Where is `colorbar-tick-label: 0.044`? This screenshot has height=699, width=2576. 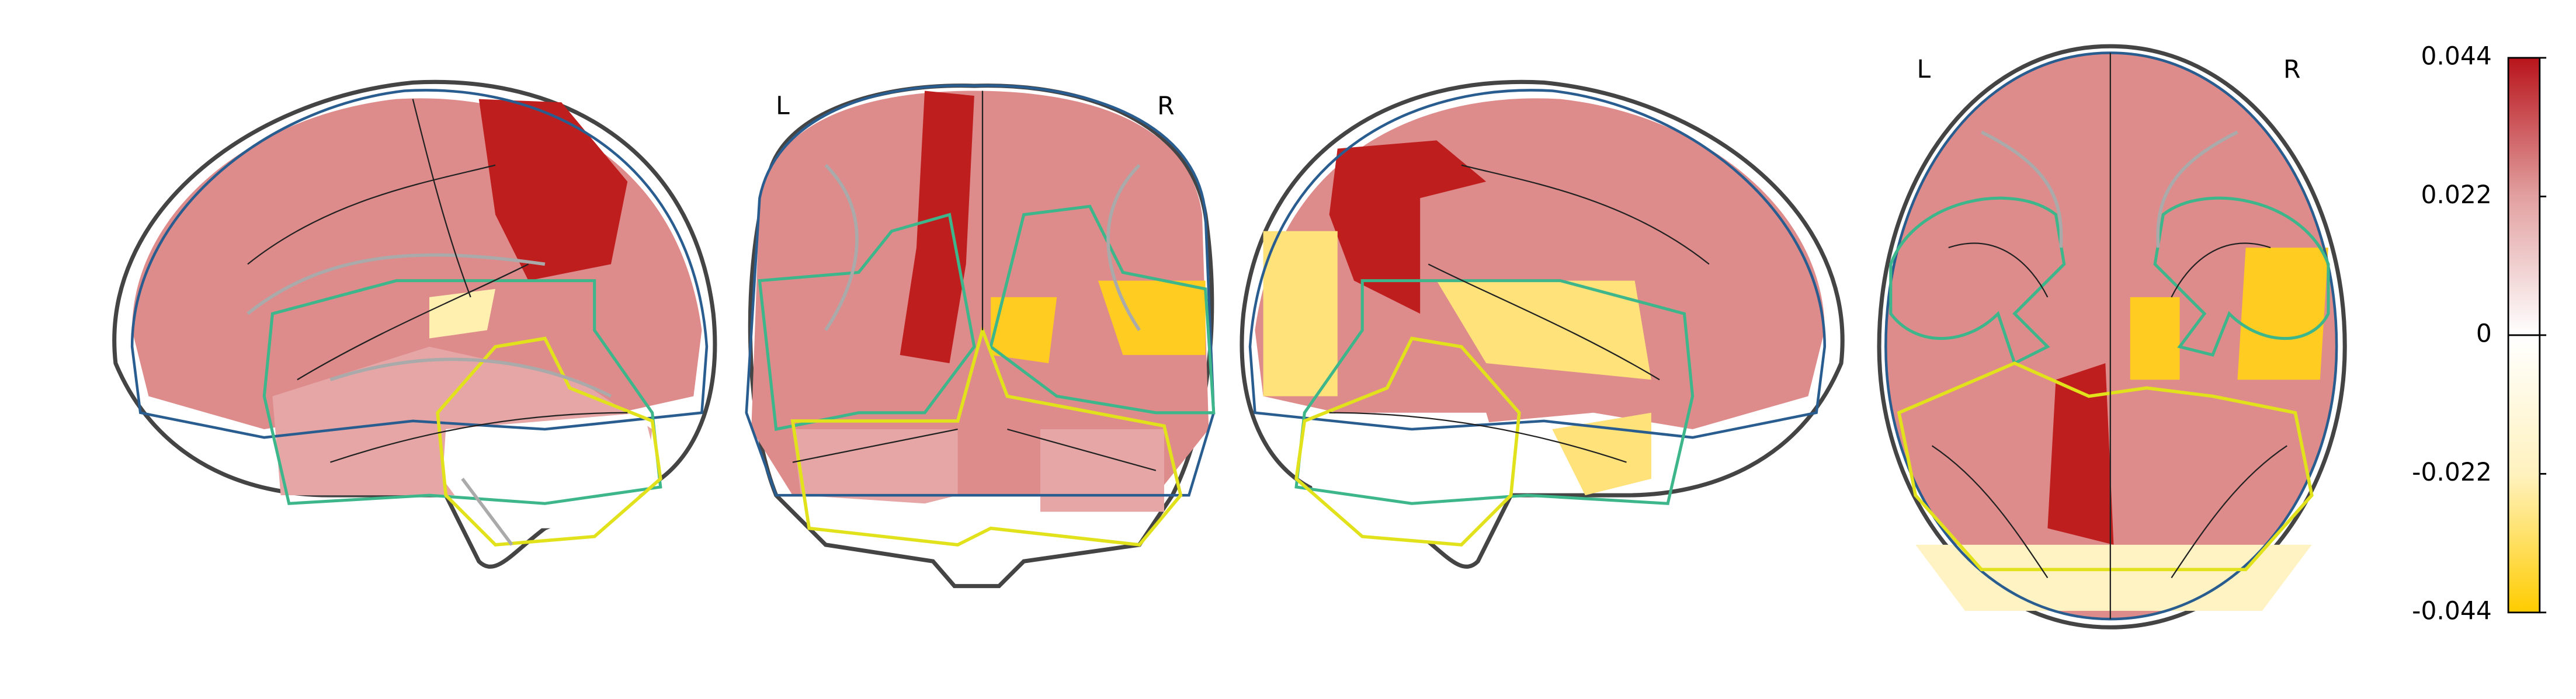 colorbar-tick-label: 0.044 is located at coordinates (2456, 55).